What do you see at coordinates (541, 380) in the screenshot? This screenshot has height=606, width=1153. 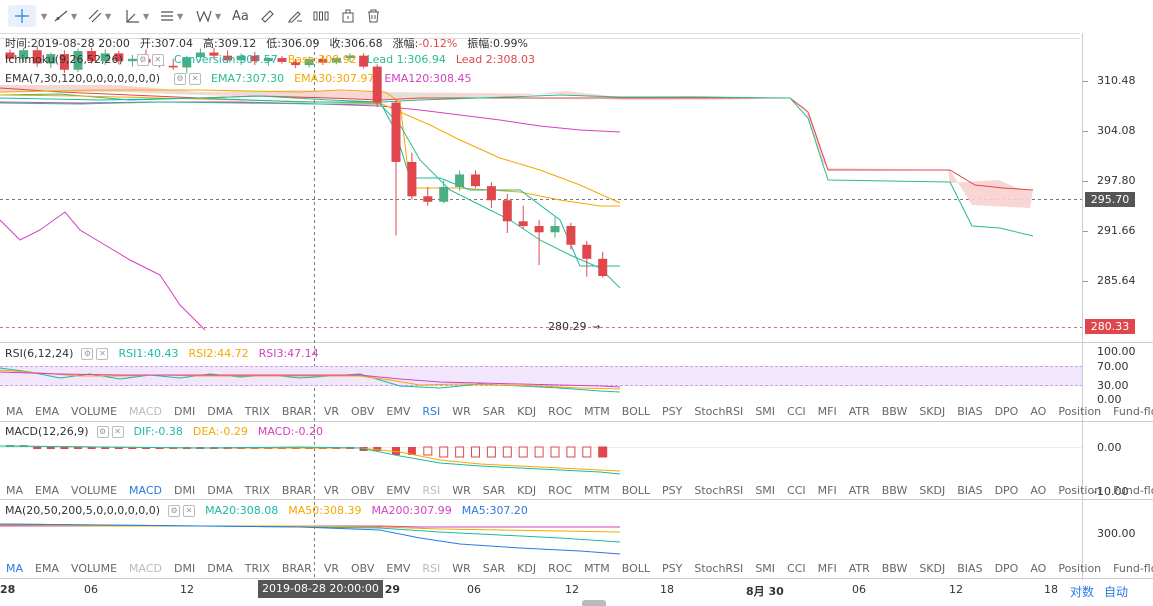 I see `rsi-chart` at bounding box center [541, 380].